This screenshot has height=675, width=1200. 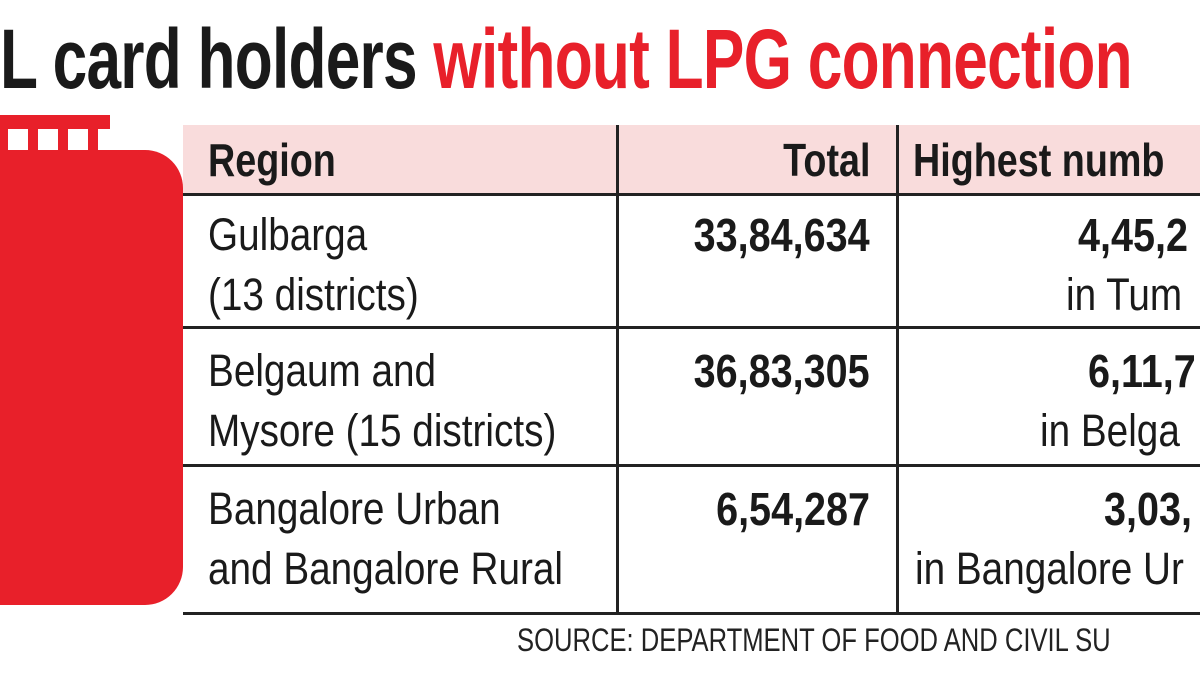 I want to click on total-value: 36,83,305, so click(x=781, y=371).